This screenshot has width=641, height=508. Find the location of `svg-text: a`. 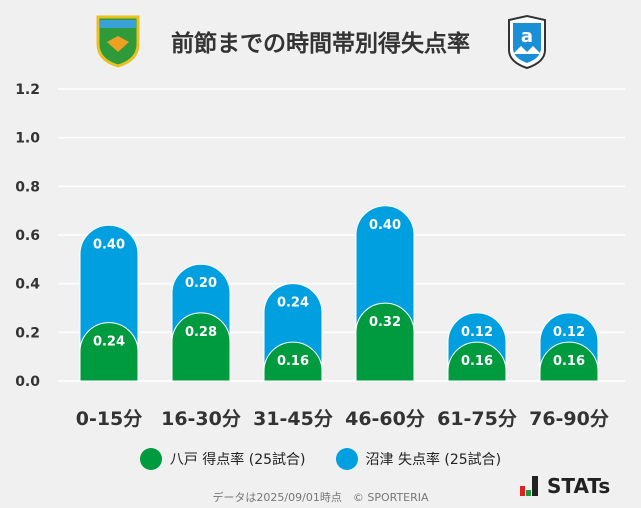

svg-text: a is located at coordinates (527, 36).